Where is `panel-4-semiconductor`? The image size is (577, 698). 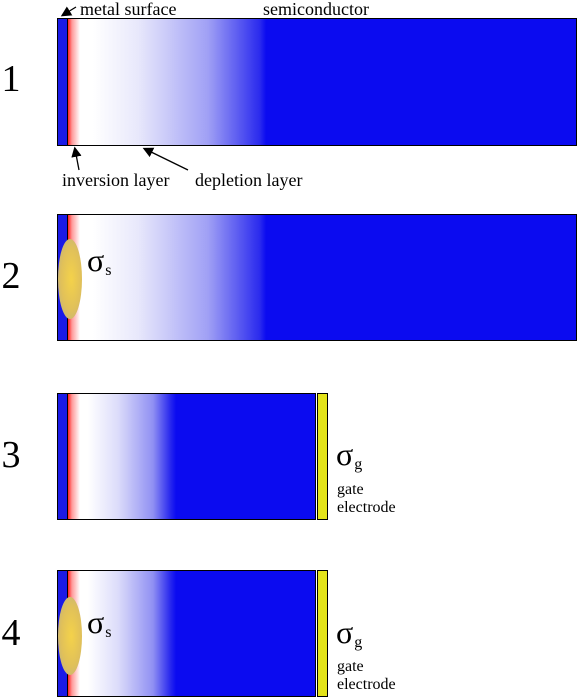
panel-4-semiconductor is located at coordinates (186, 633).